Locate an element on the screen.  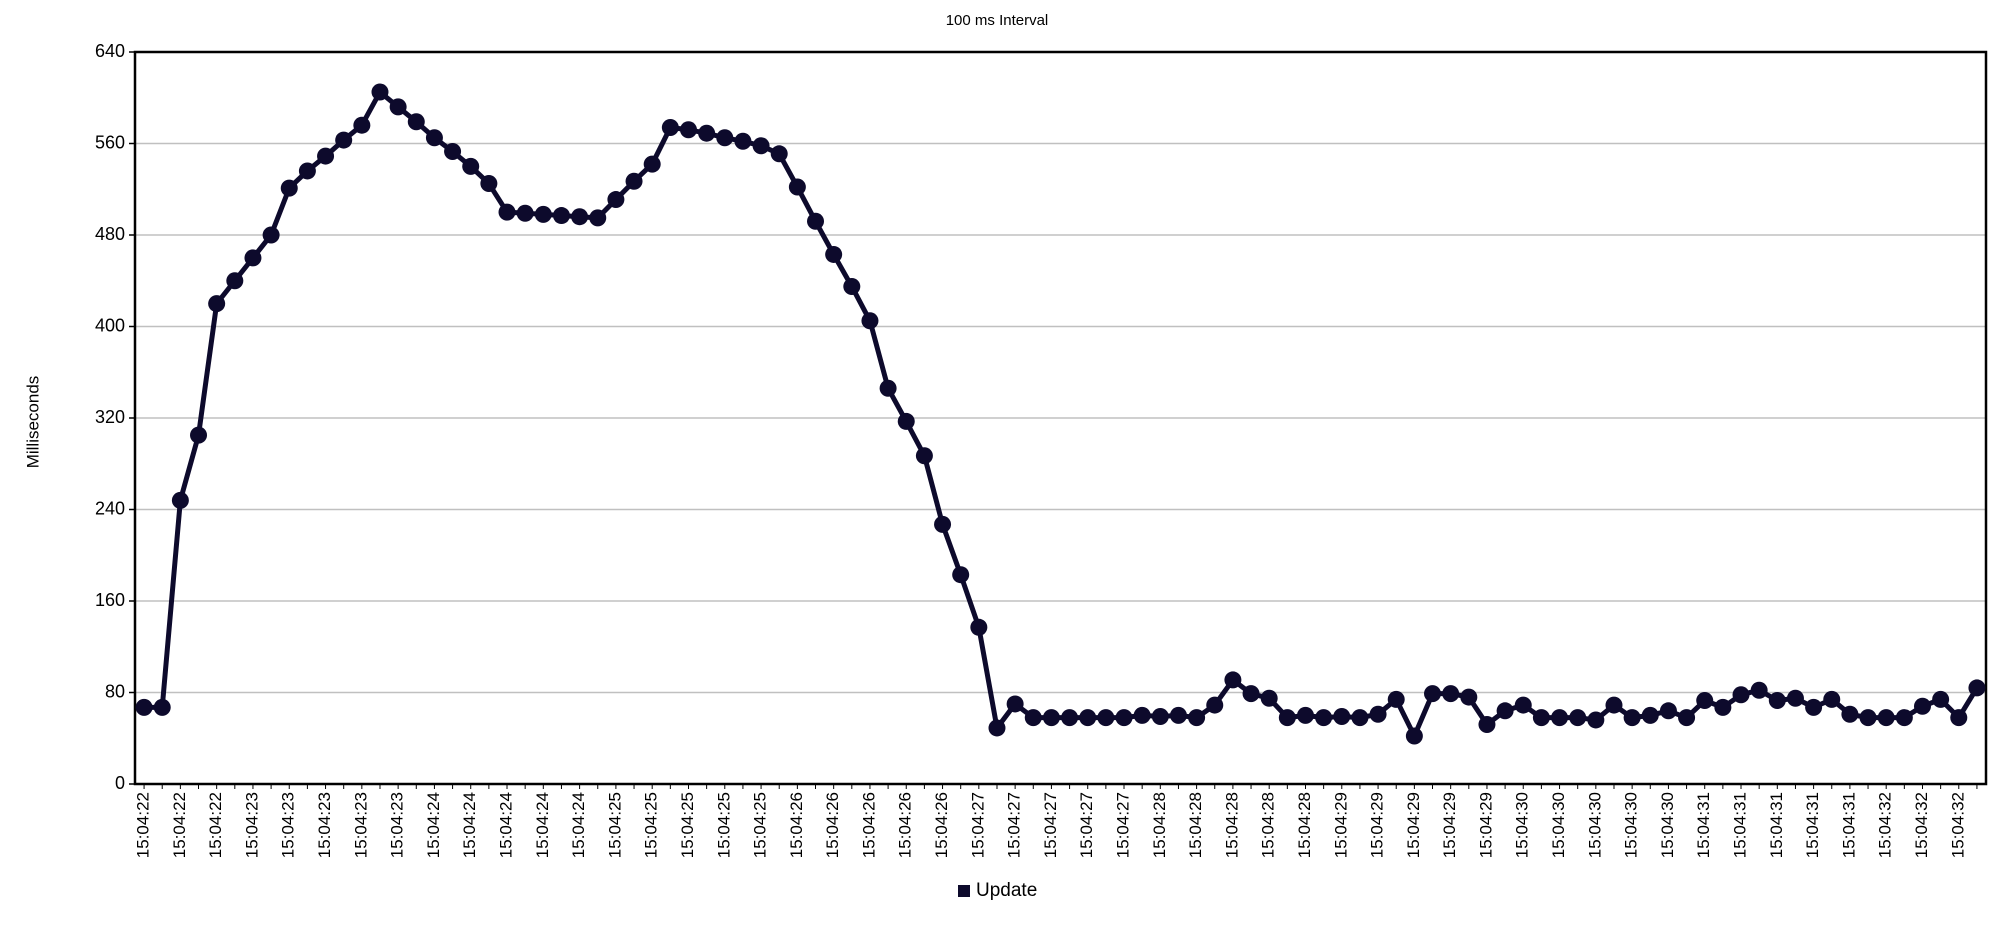
y-tick-label: 480 is located at coordinates (110, 234).